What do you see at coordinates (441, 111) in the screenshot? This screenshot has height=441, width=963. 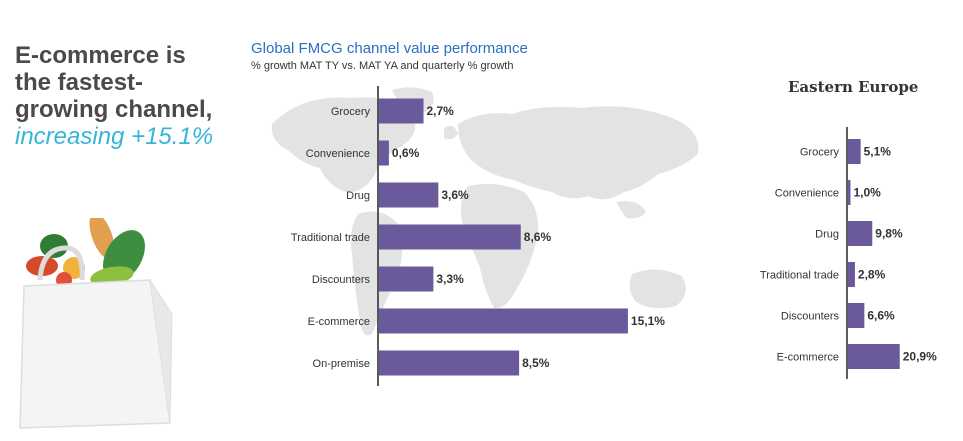 I see `value-label: 2,7%` at bounding box center [441, 111].